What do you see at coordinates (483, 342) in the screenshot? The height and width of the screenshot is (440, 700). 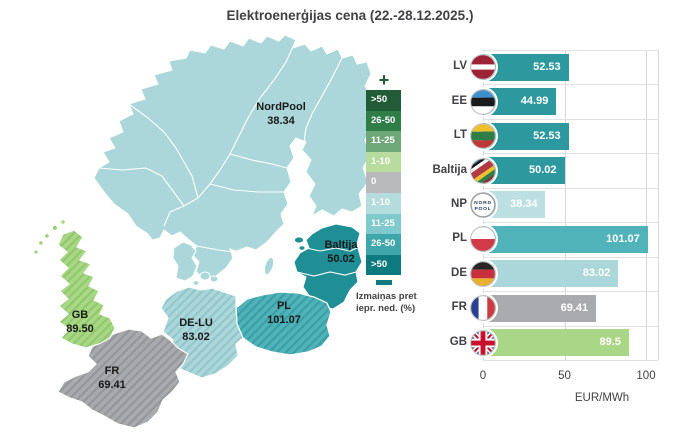 I see `gb-flag-icon` at bounding box center [483, 342].